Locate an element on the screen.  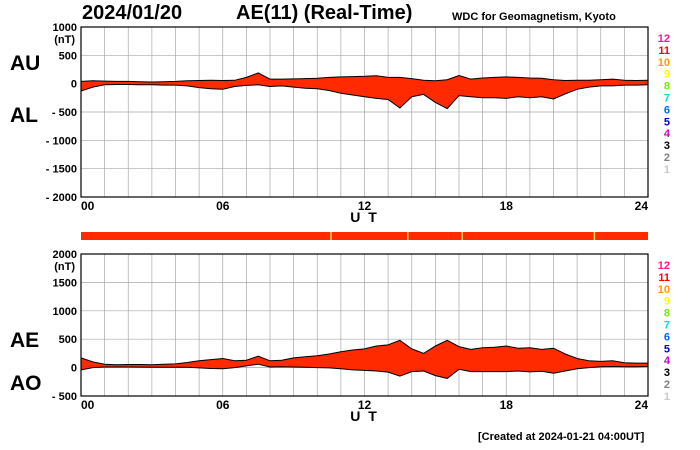
y-tick-label: - 2000 is located at coordinates (61, 198).